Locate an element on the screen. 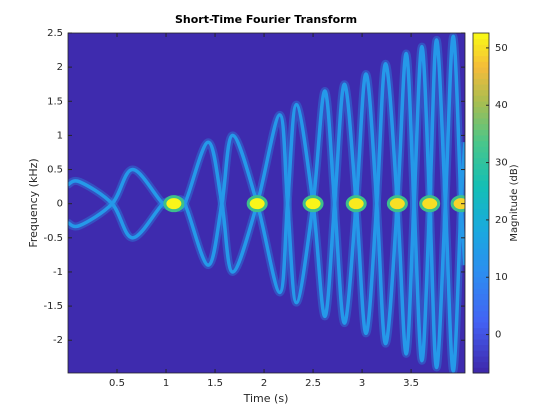 The image size is (560, 420). colorbar-tick-label: 20 is located at coordinates (501, 220).